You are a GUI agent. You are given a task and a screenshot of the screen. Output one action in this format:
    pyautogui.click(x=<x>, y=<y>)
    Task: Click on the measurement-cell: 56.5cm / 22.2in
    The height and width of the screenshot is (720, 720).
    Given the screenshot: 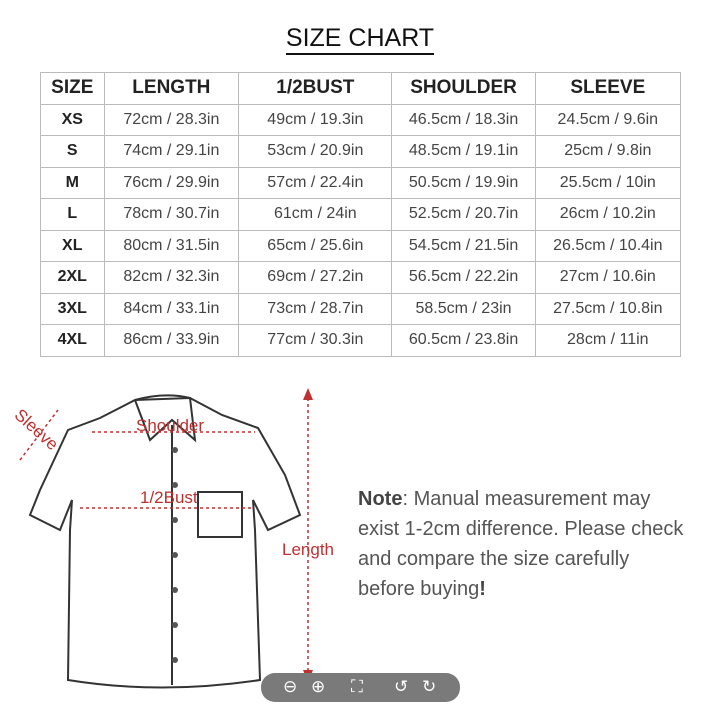 What is the action you would take?
    pyautogui.click(x=463, y=277)
    